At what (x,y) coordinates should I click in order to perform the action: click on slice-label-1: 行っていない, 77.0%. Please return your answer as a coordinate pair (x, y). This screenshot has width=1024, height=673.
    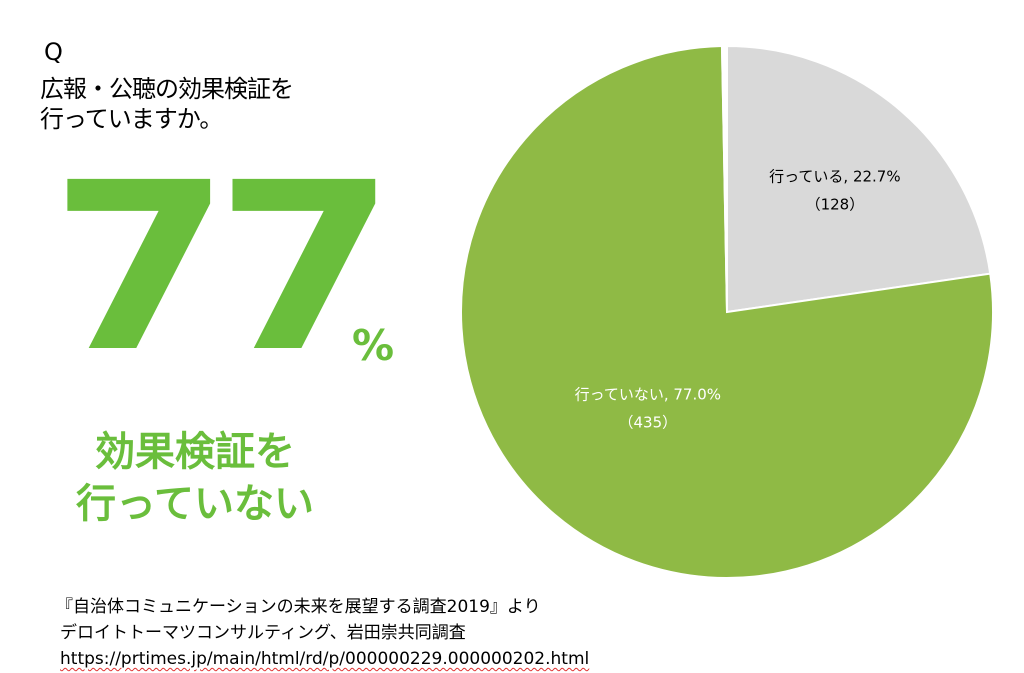
    Looking at the image, I should click on (648, 394).